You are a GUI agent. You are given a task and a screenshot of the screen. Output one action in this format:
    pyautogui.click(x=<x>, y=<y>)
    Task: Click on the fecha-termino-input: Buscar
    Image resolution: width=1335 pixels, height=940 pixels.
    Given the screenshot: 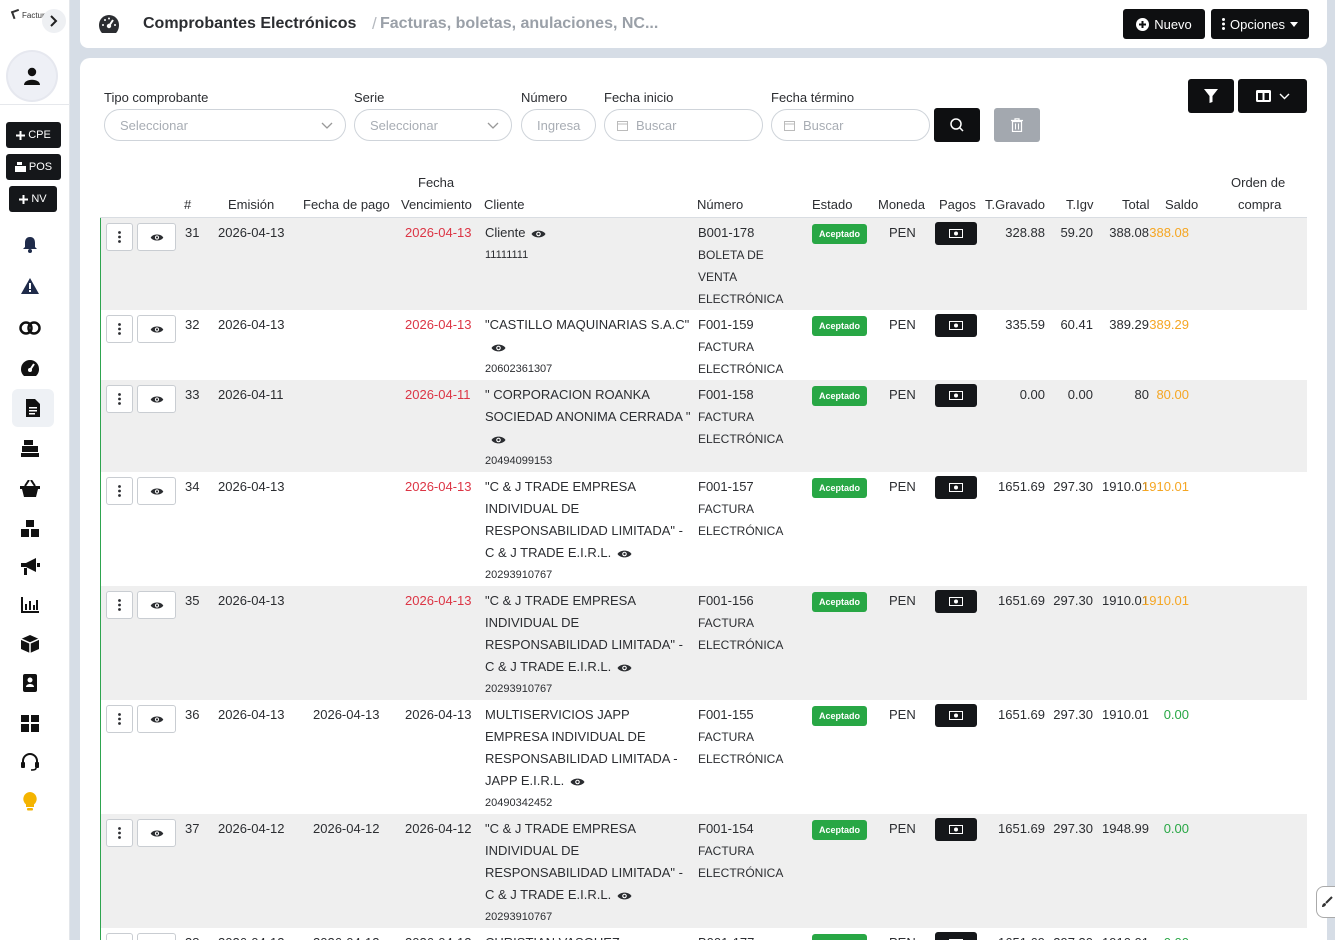 What is the action you would take?
    pyautogui.click(x=850, y=125)
    